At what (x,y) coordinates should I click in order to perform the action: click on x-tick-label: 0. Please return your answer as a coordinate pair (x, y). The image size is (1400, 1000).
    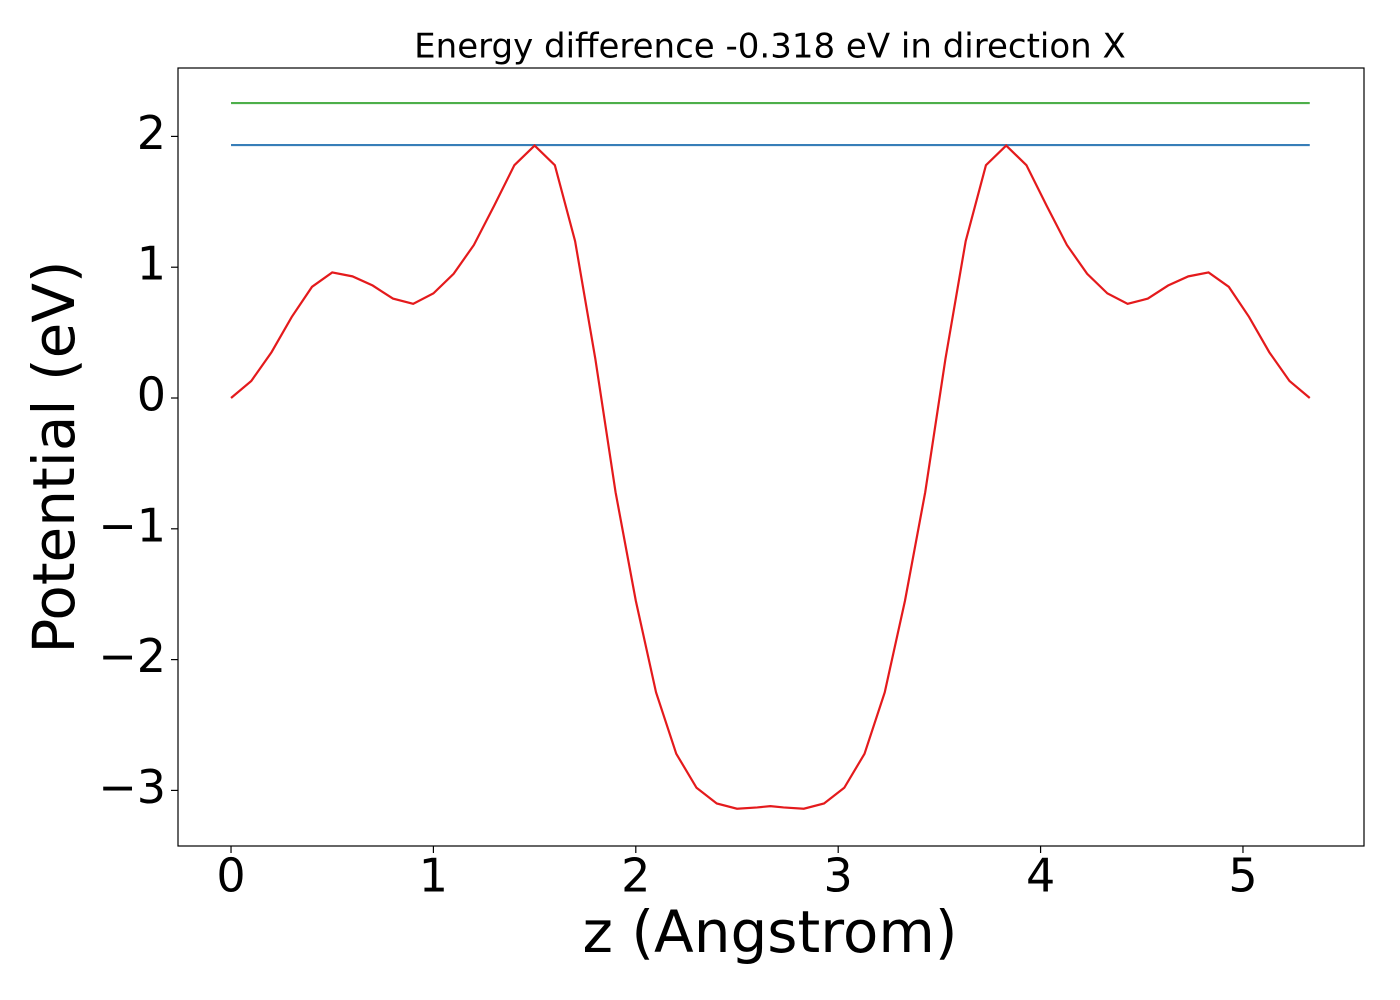
    Looking at the image, I should click on (230, 876).